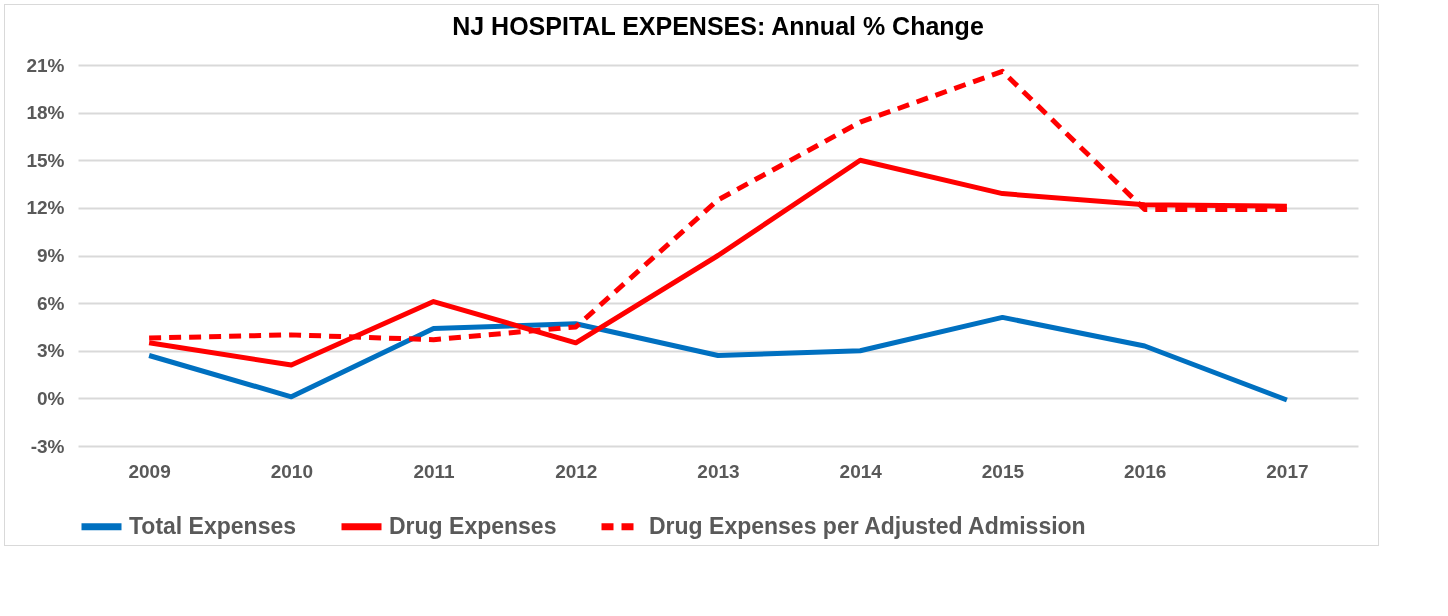 The height and width of the screenshot is (616, 1448). I want to click on x-tick-label: 2014, so click(861, 471).